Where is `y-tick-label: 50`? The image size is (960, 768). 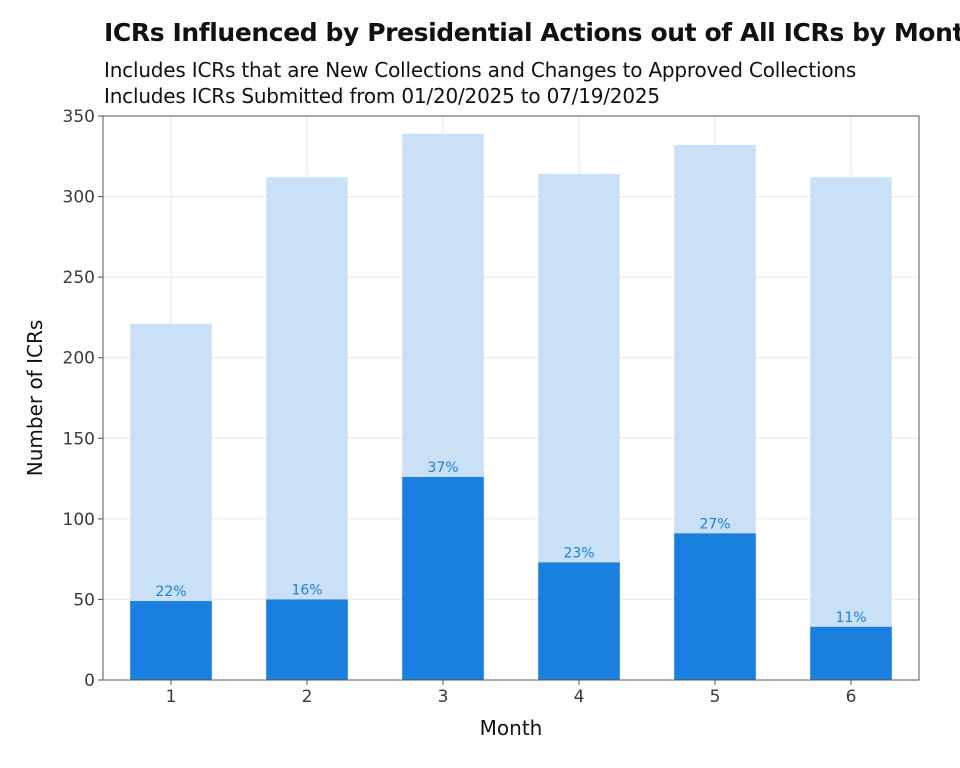
y-tick-label: 50 is located at coordinates (84, 600).